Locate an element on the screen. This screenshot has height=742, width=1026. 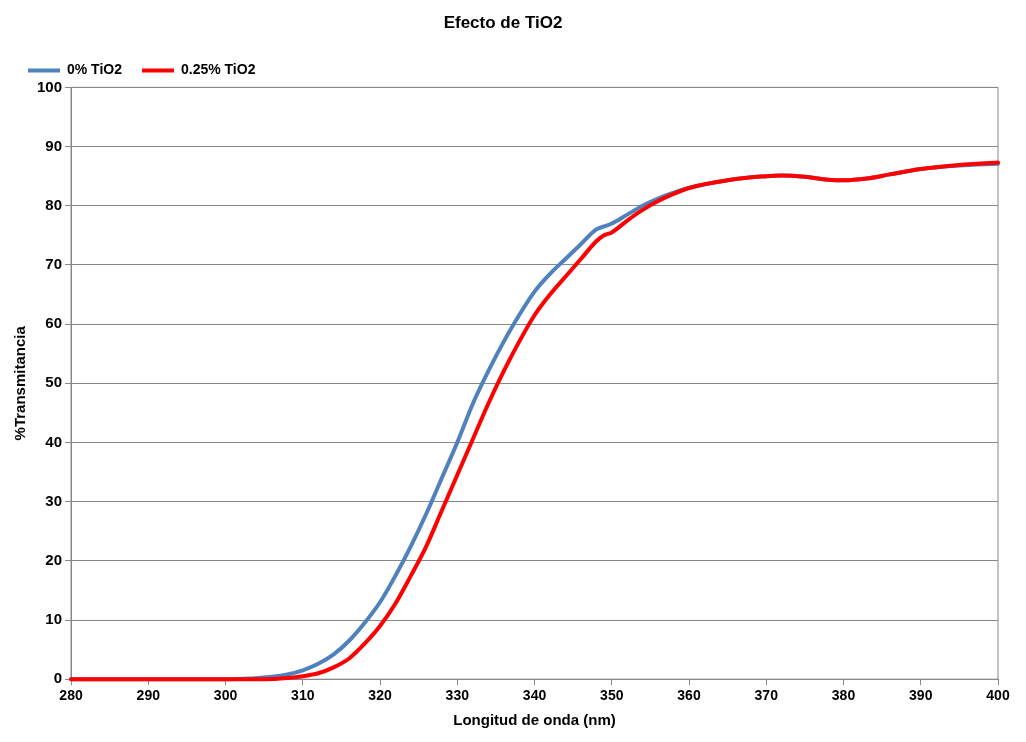
y-tick-label: 100 is located at coordinates (50, 86).